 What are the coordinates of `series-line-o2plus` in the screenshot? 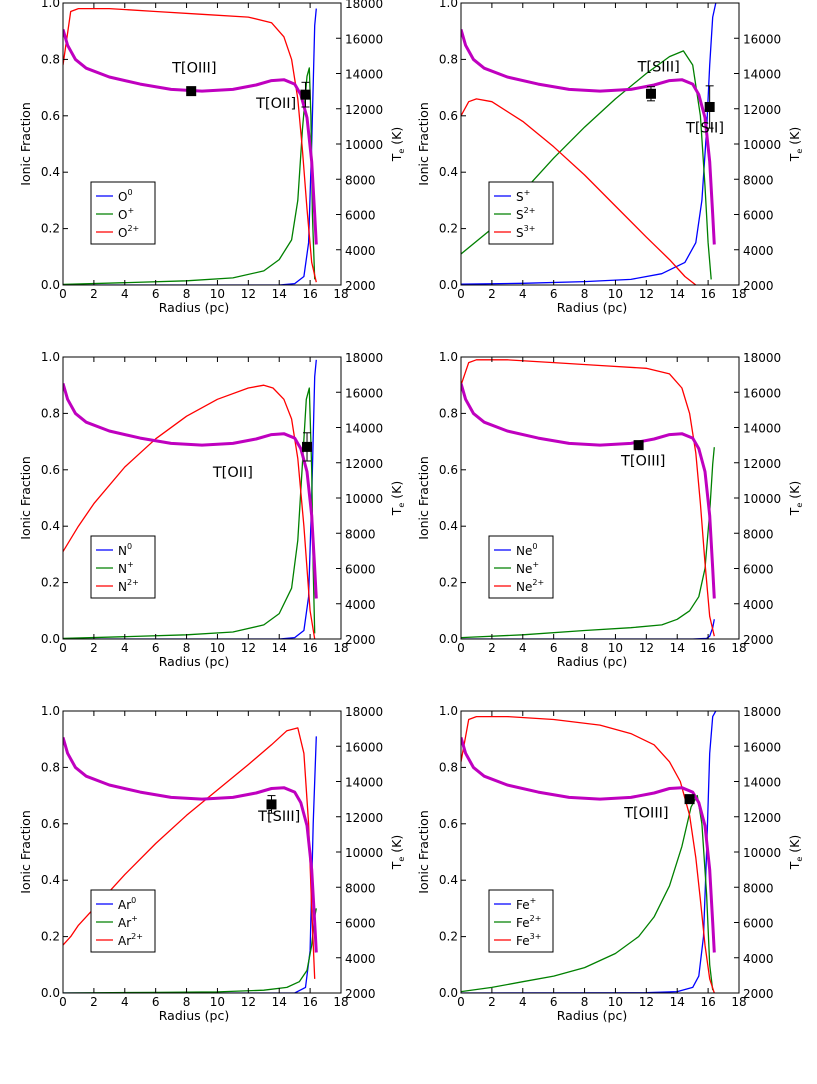 It's located at (190, 145).